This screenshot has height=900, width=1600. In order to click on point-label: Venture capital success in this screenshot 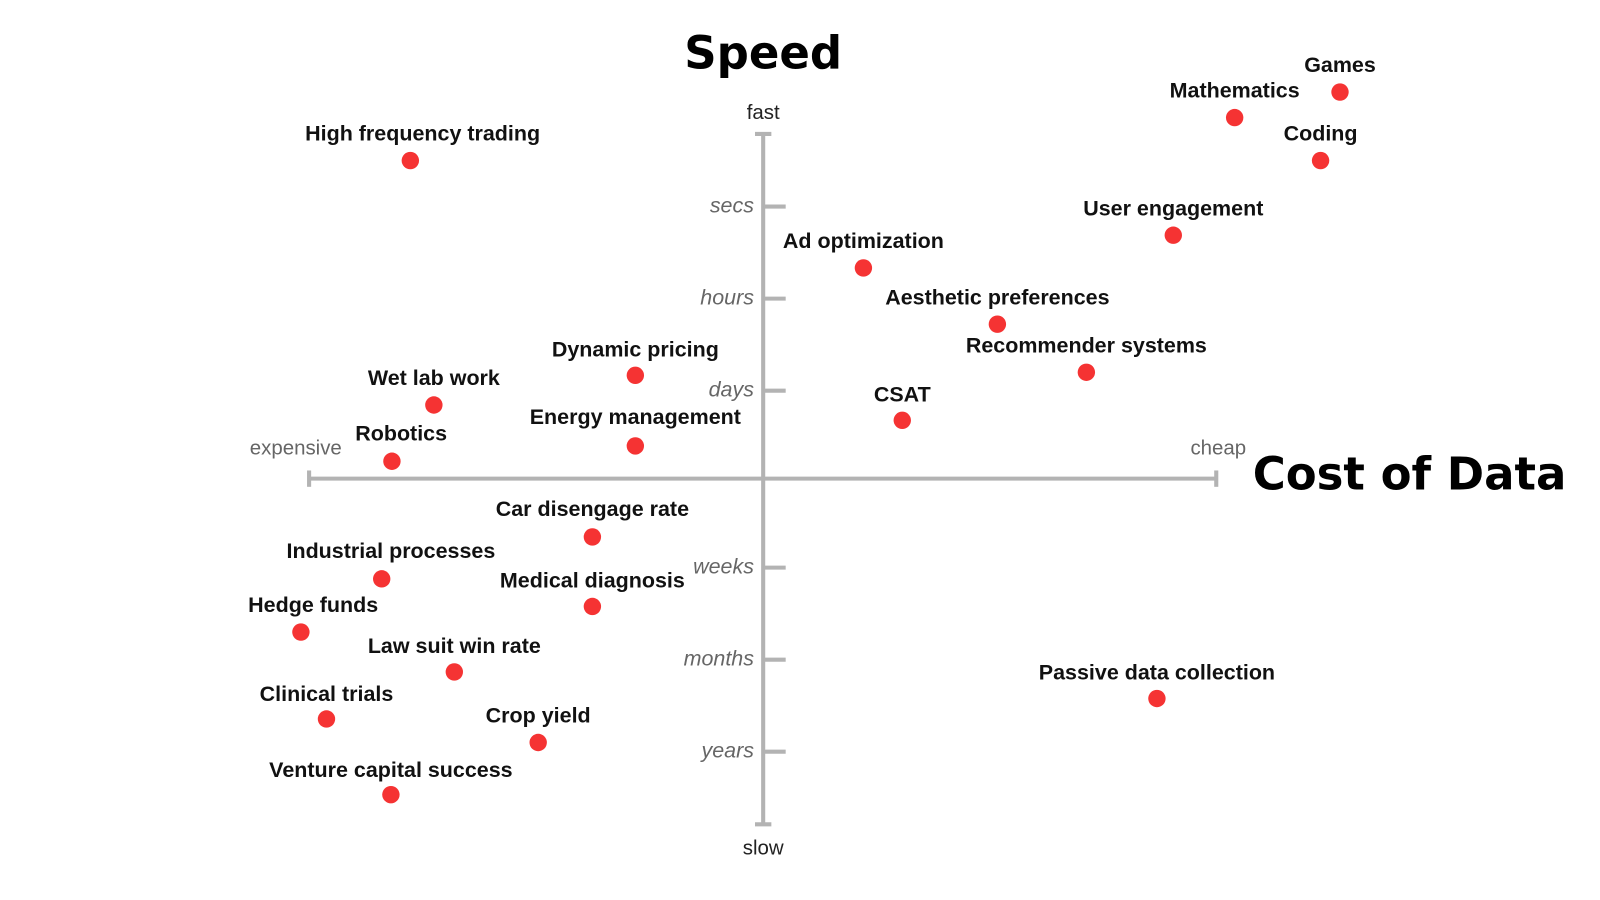, I will do `click(391, 770)`.